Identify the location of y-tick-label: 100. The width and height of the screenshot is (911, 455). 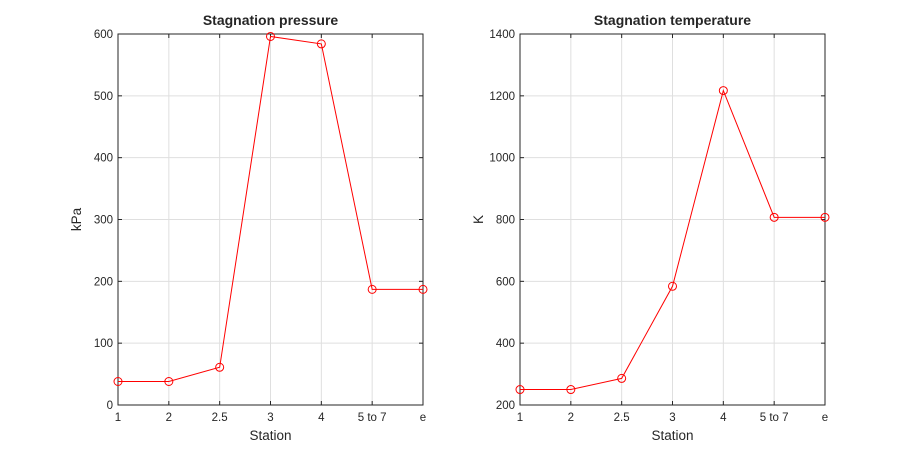
(103, 344).